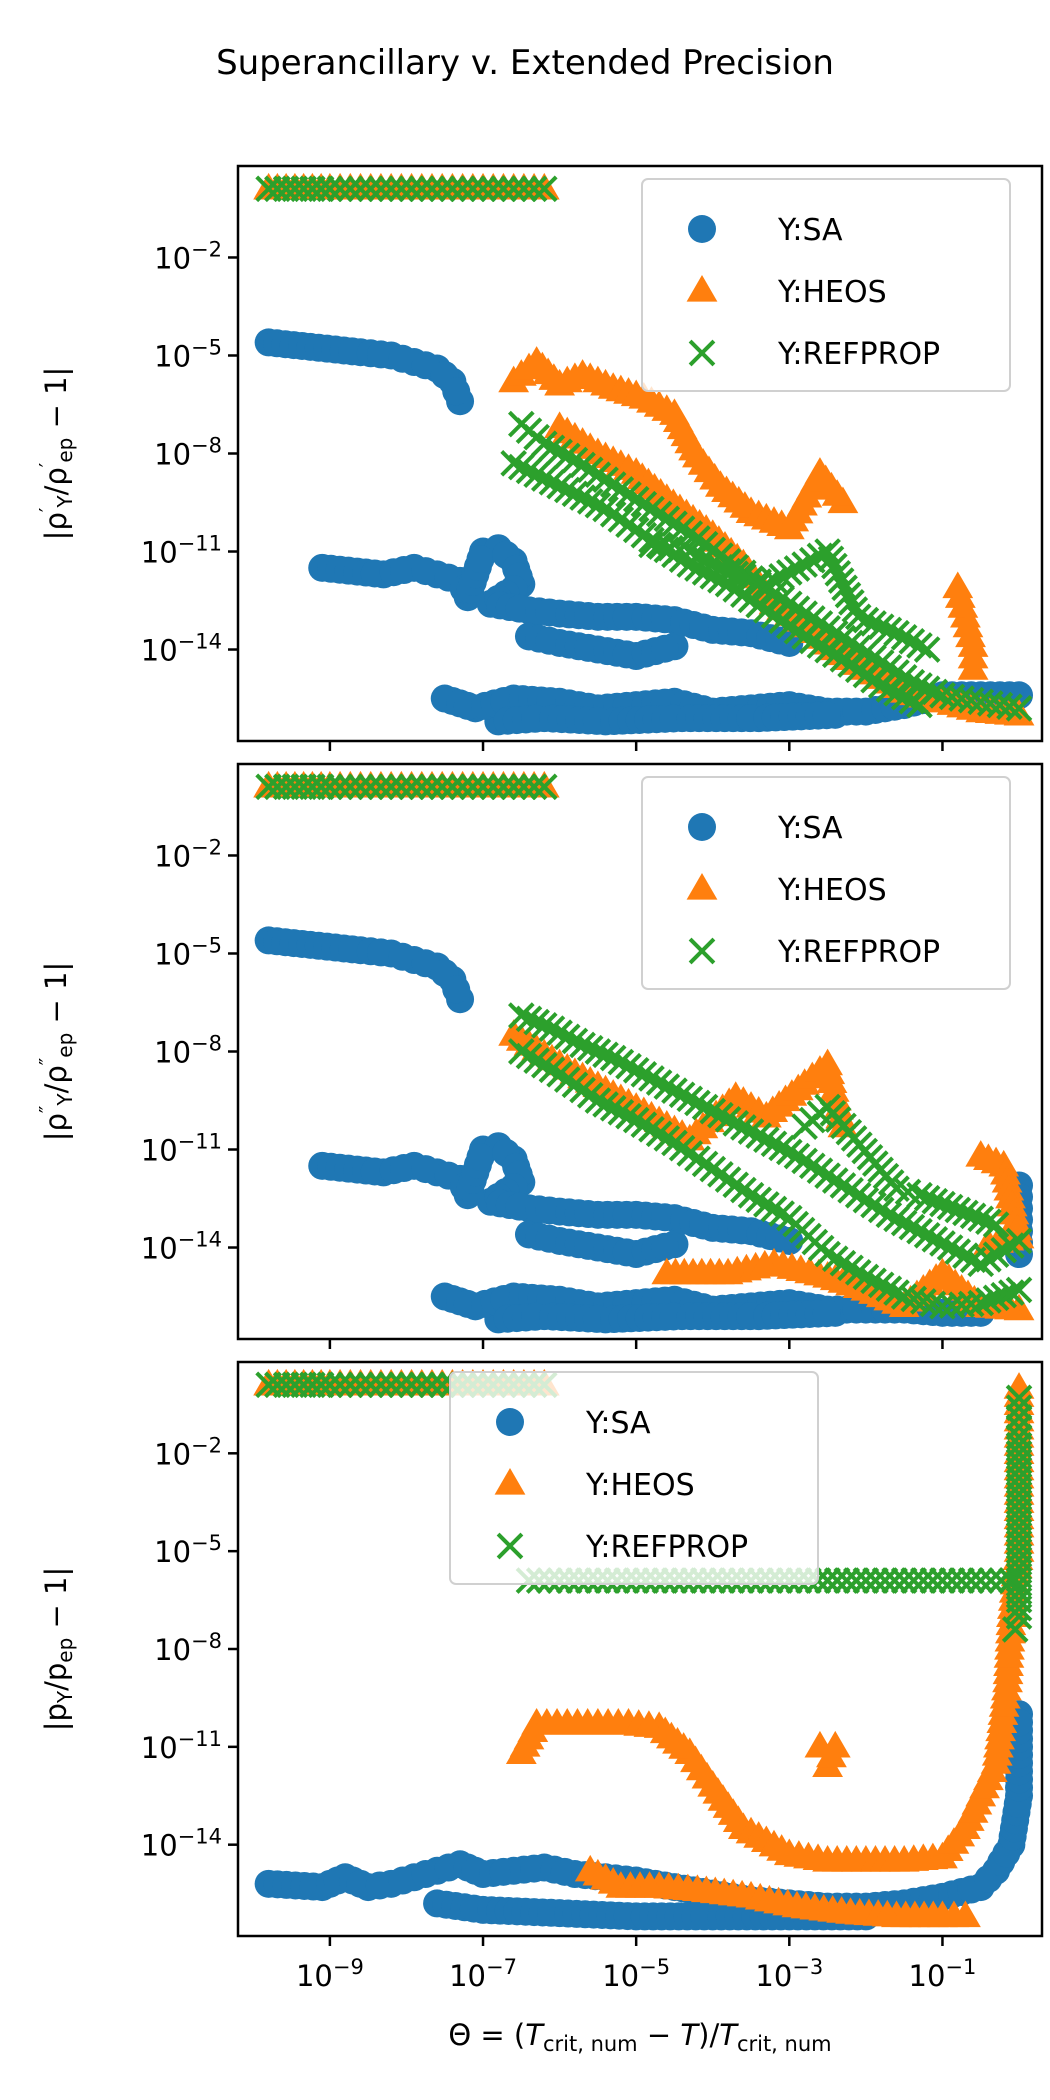 The image size is (1050, 2100). I want to click on legend-label-refprop: Y:REFPROP, so click(666, 1547).